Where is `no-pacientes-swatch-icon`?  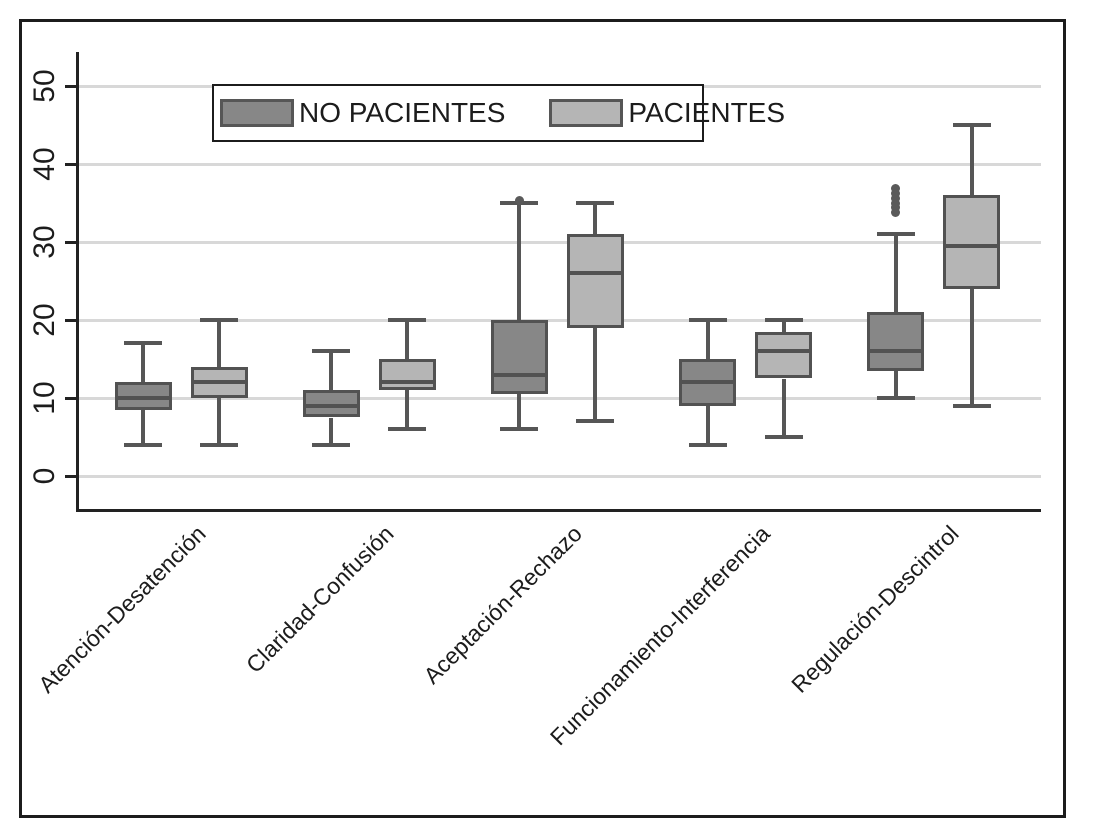 no-pacientes-swatch-icon is located at coordinates (257, 113).